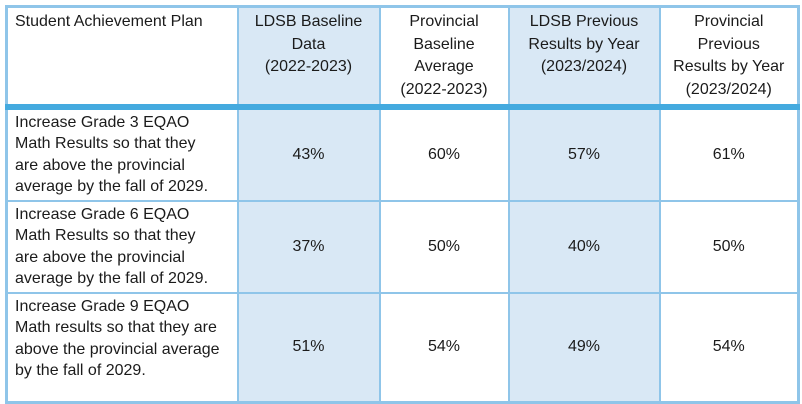  Describe the element at coordinates (444, 57) in the screenshot. I see `header-provincial-baseline-average: Provincial Baseline Average (2022-2023)` at that location.